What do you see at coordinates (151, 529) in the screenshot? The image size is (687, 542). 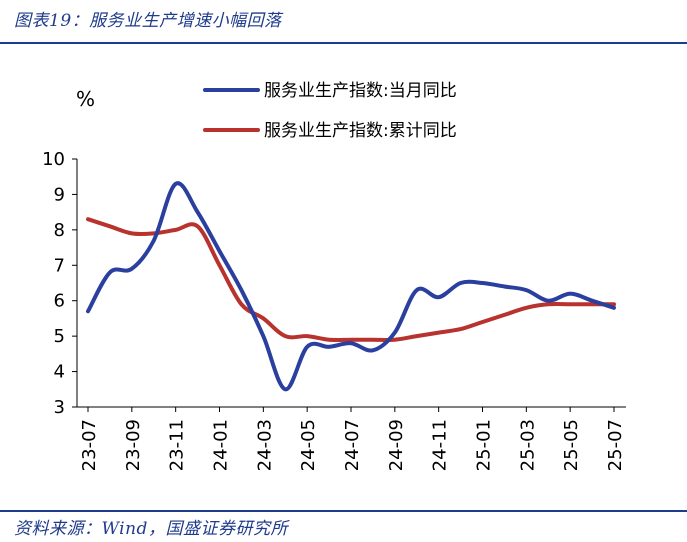 I see `source-note: 资料来源：Wind，国盛证券研究所` at bounding box center [151, 529].